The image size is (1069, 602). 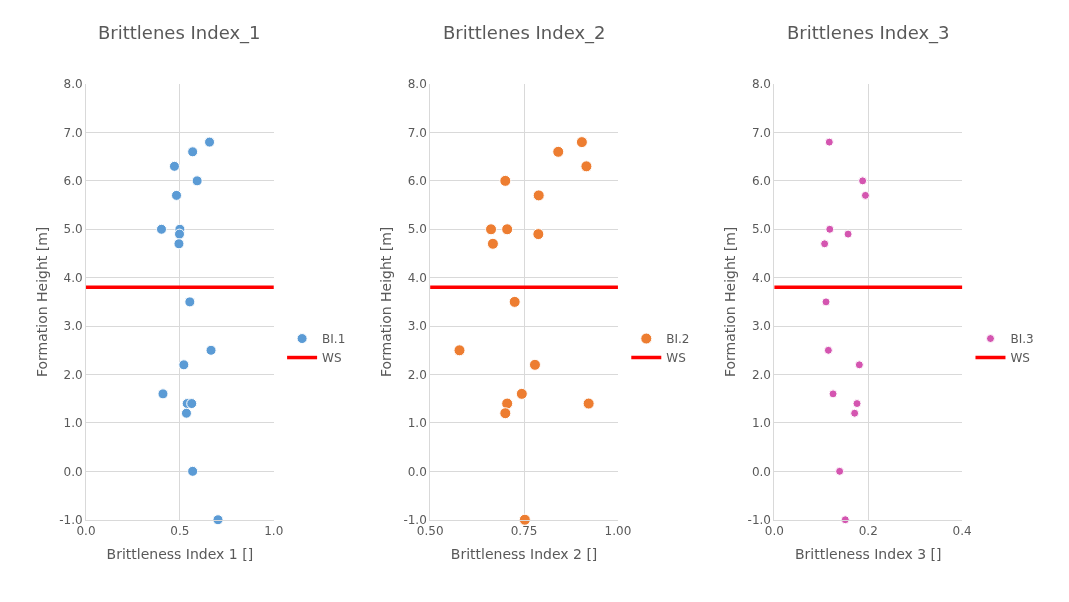 What do you see at coordinates (962, 531) in the screenshot?
I see `x-tick-label: 0.4` at bounding box center [962, 531].